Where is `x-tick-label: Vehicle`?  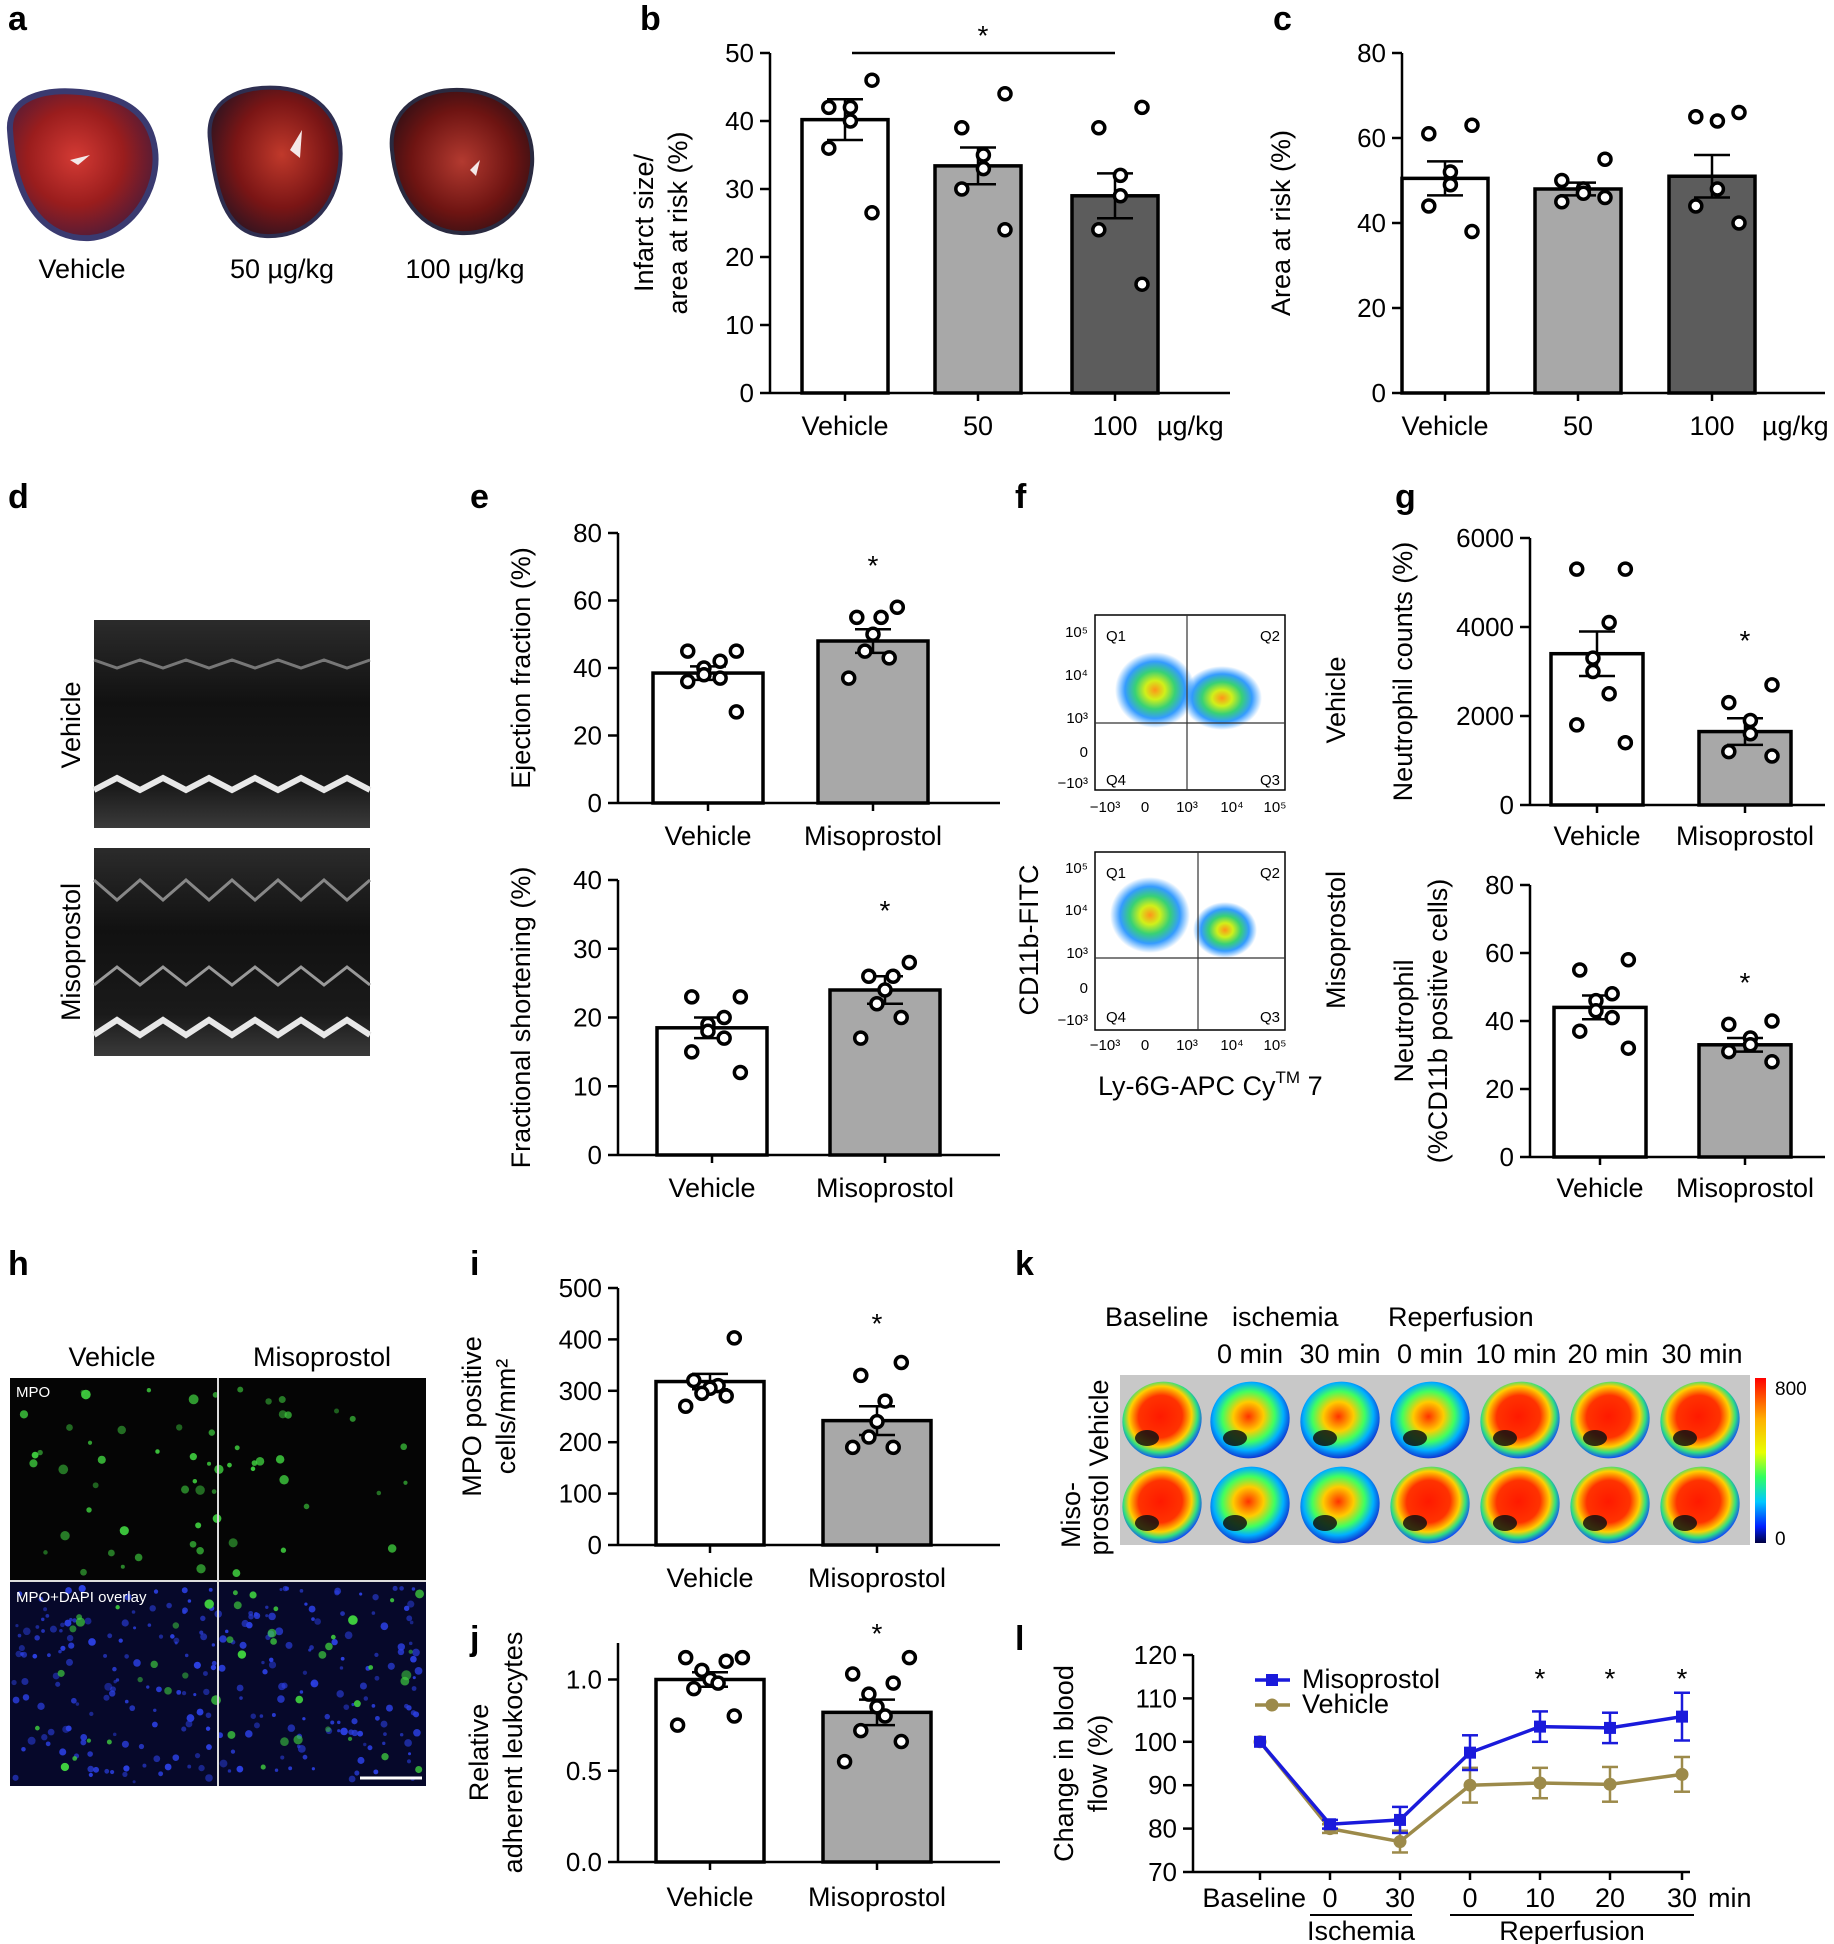 x-tick-label: Vehicle is located at coordinates (707, 836).